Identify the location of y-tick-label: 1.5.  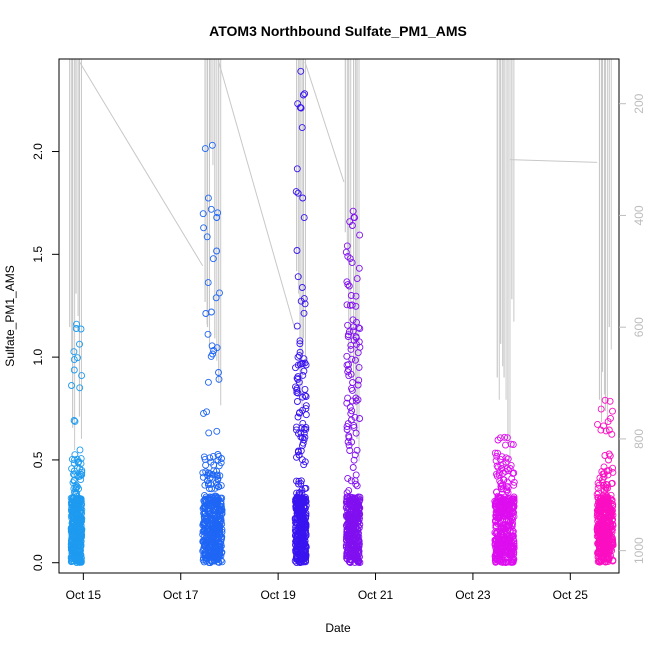
(38, 254).